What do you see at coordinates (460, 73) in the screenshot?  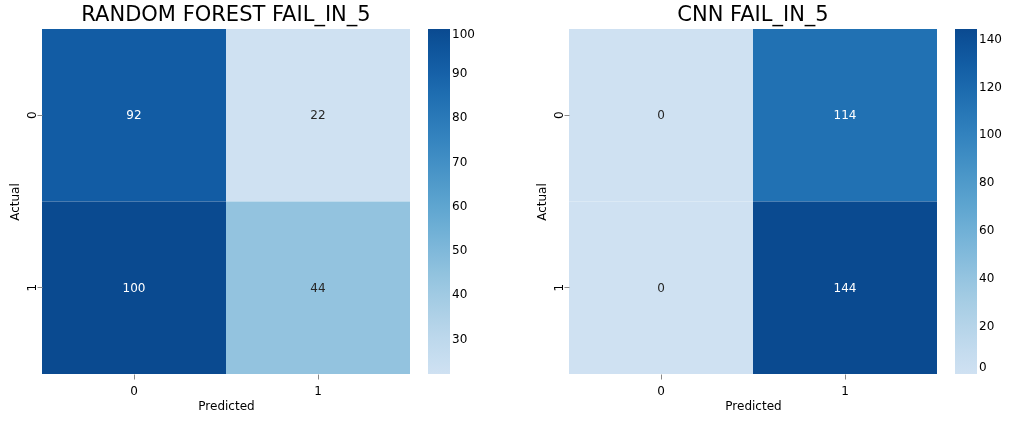 I see `color-bar-label: 90` at bounding box center [460, 73].